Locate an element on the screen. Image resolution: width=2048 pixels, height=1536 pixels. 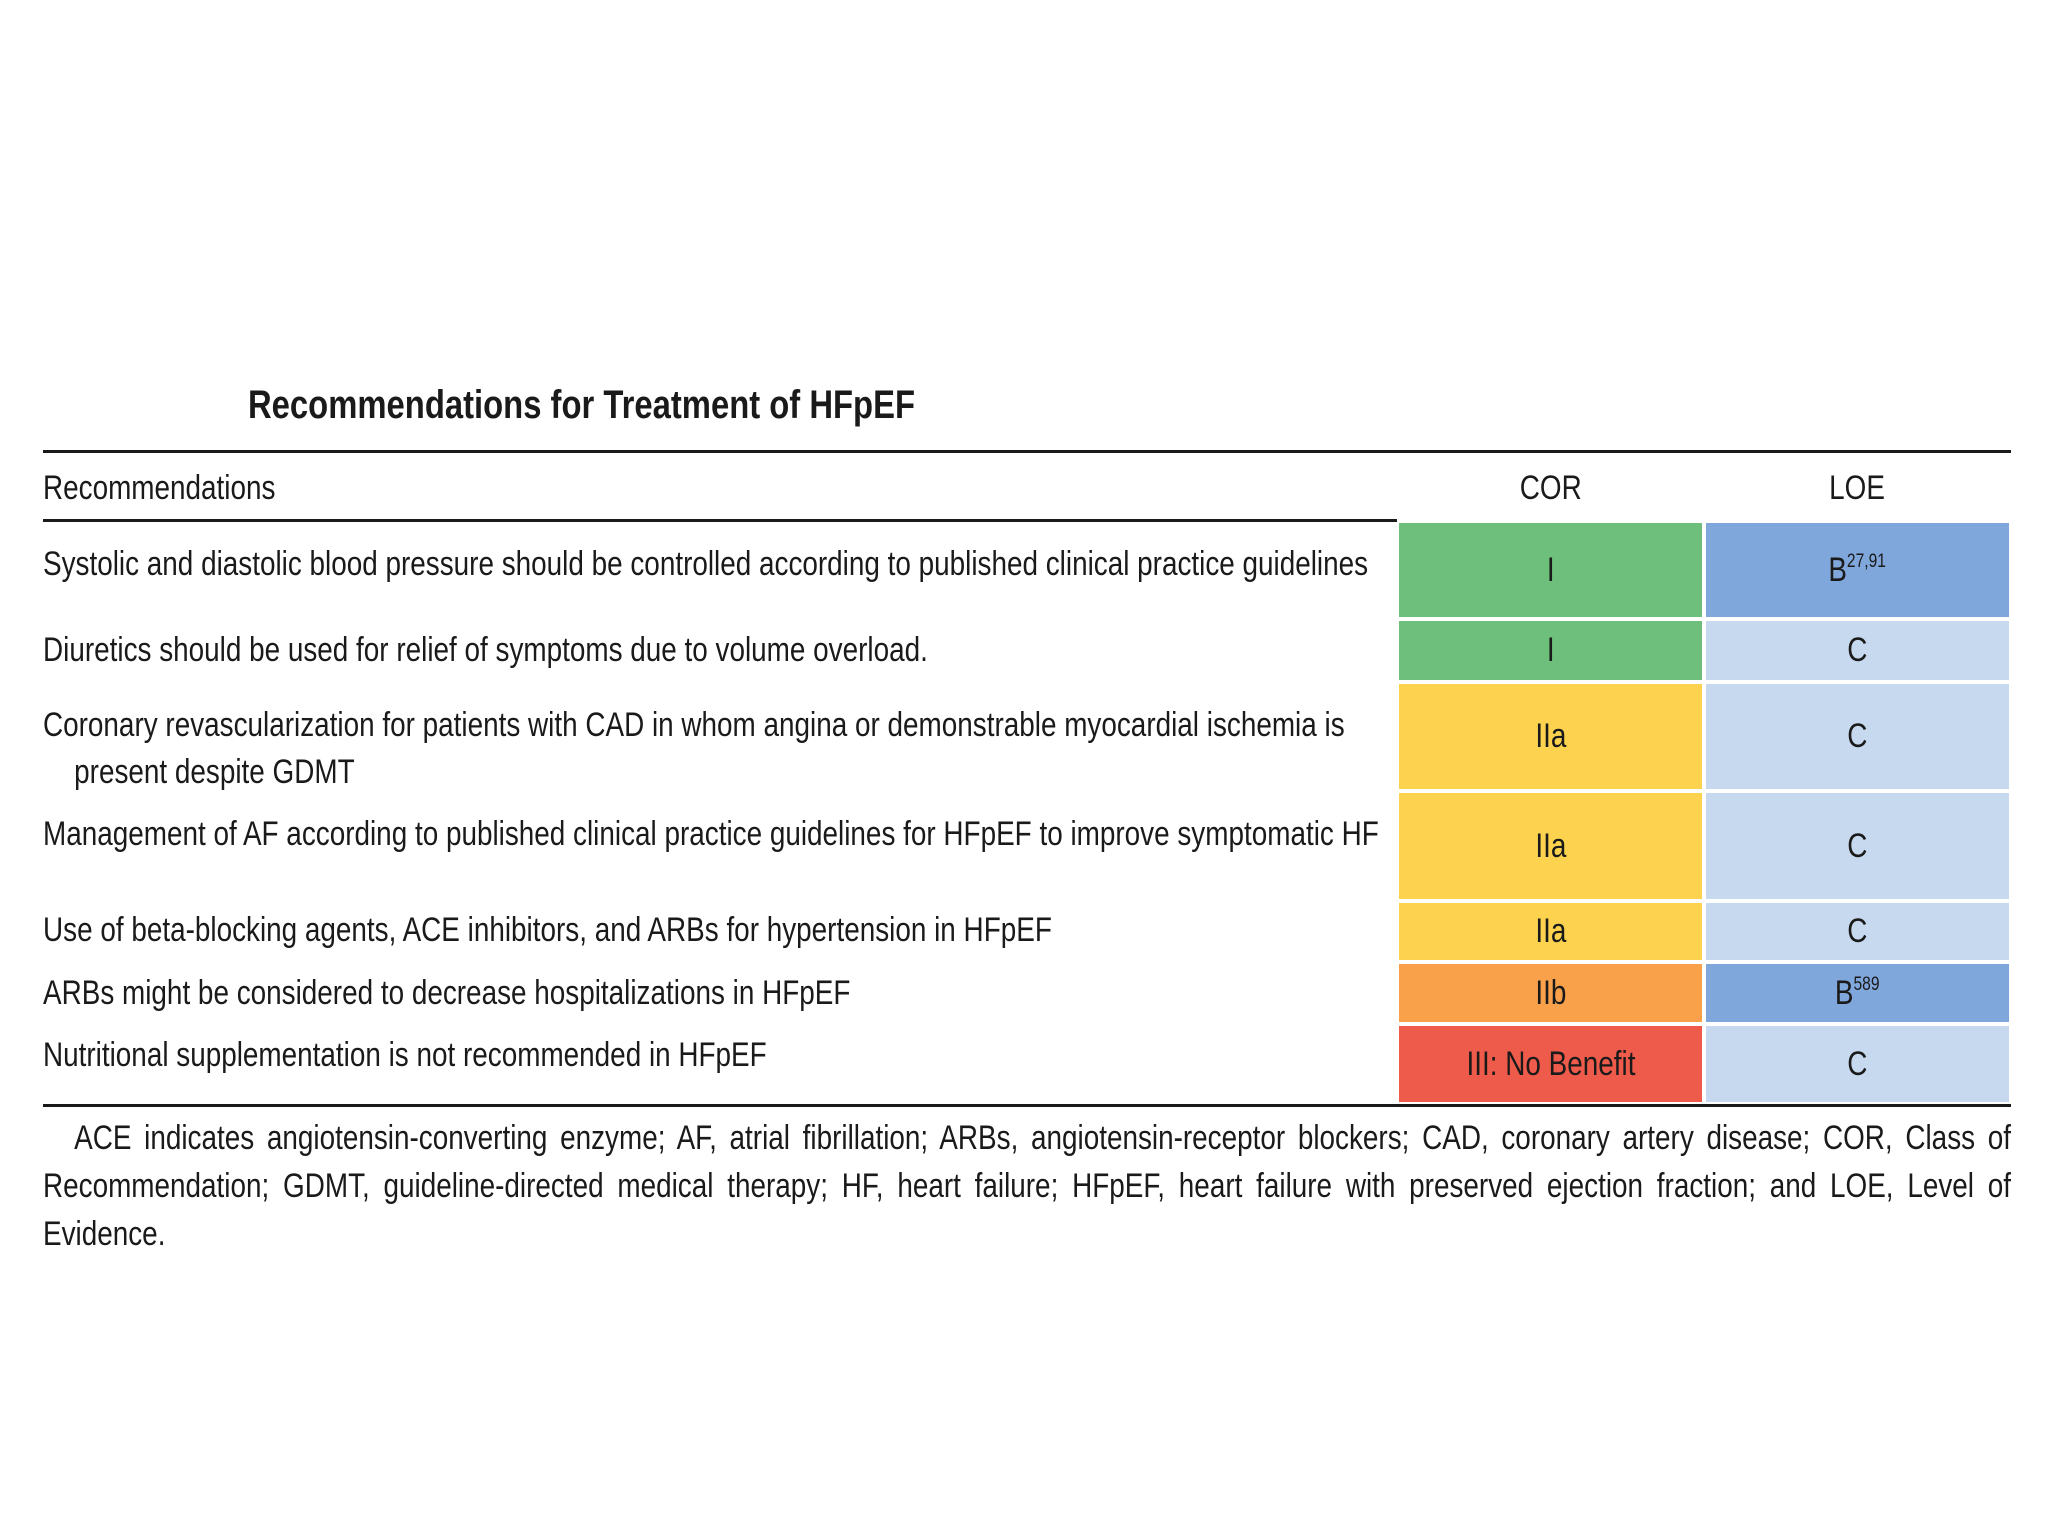
loe-cell: B589 is located at coordinates (1857, 993).